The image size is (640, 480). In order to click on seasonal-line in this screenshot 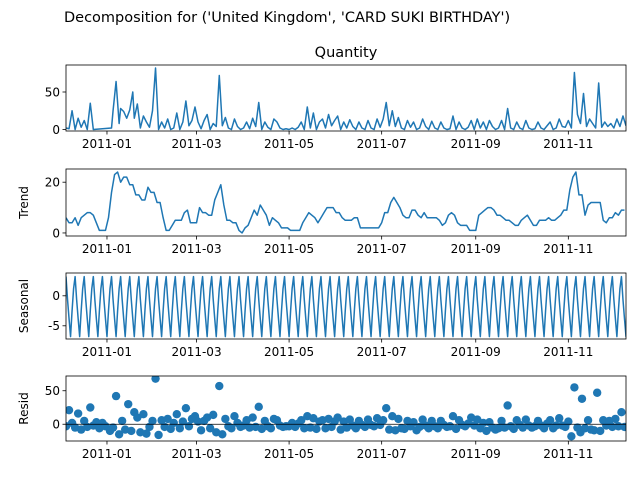, I will do `click(346, 306)`.